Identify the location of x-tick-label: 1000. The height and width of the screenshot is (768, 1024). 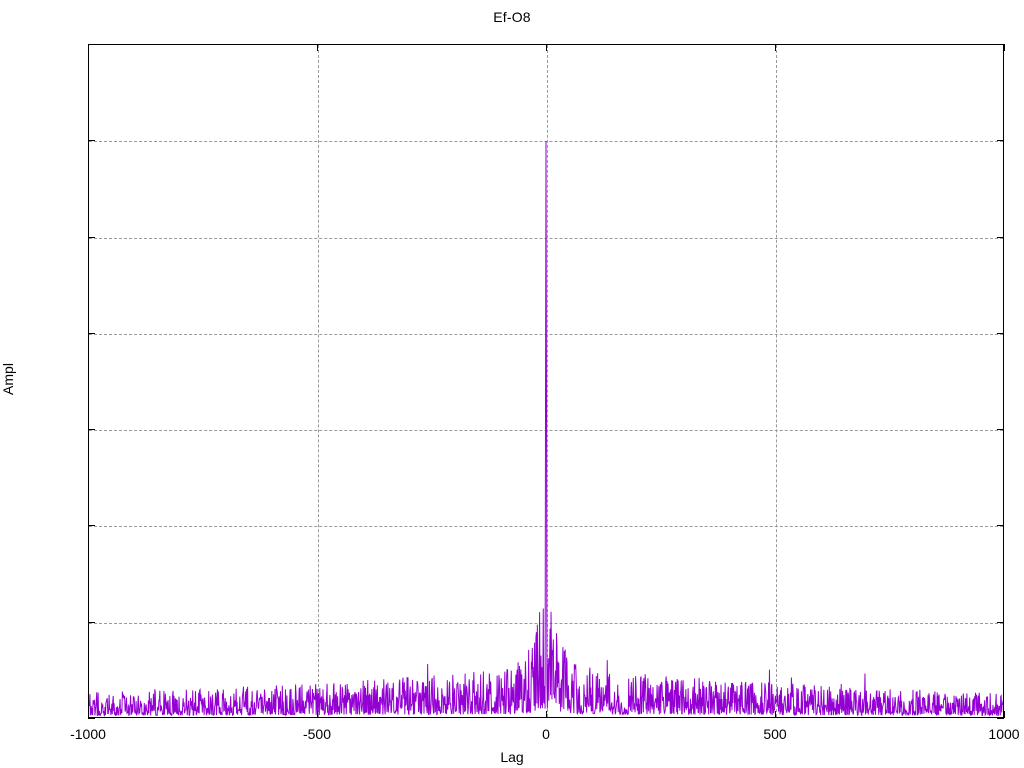
(1004, 734).